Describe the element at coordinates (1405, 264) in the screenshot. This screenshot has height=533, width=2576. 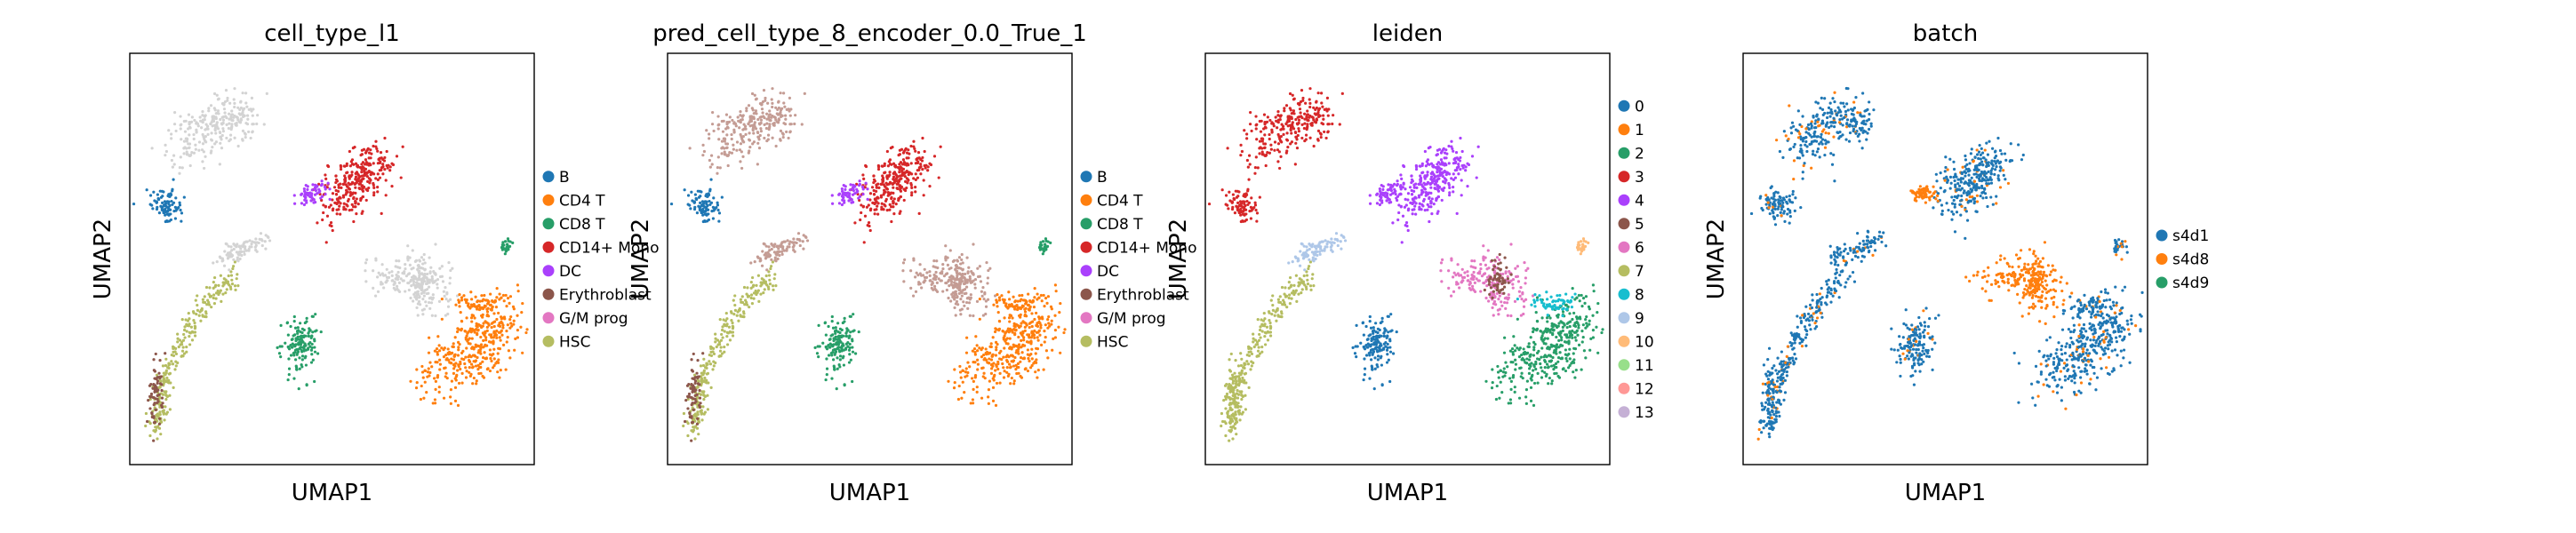
I see `scatter-points` at that location.